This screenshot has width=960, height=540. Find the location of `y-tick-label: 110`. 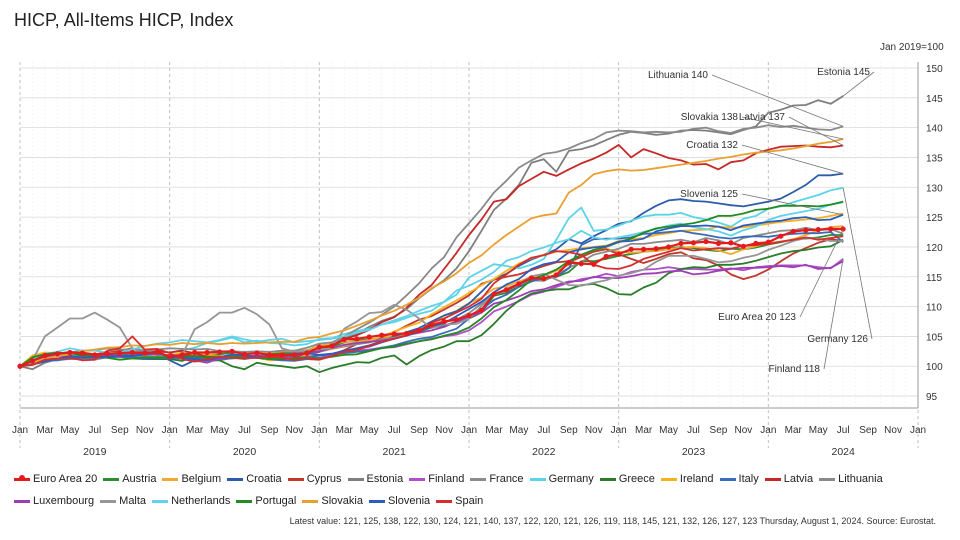

y-tick-label: 110 is located at coordinates (934, 308).